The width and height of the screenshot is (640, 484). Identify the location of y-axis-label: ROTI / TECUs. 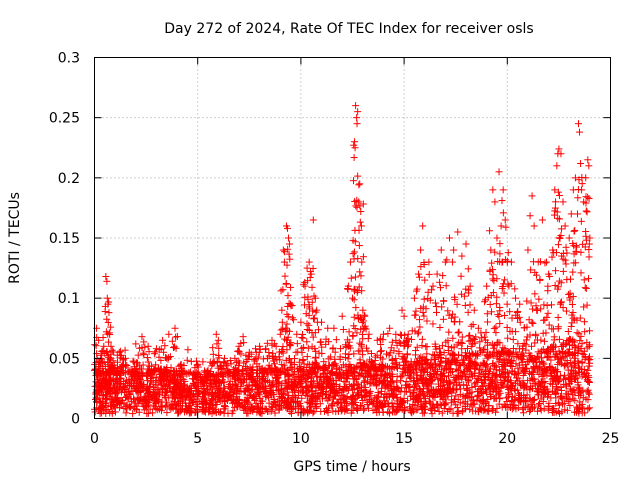
(15, 238).